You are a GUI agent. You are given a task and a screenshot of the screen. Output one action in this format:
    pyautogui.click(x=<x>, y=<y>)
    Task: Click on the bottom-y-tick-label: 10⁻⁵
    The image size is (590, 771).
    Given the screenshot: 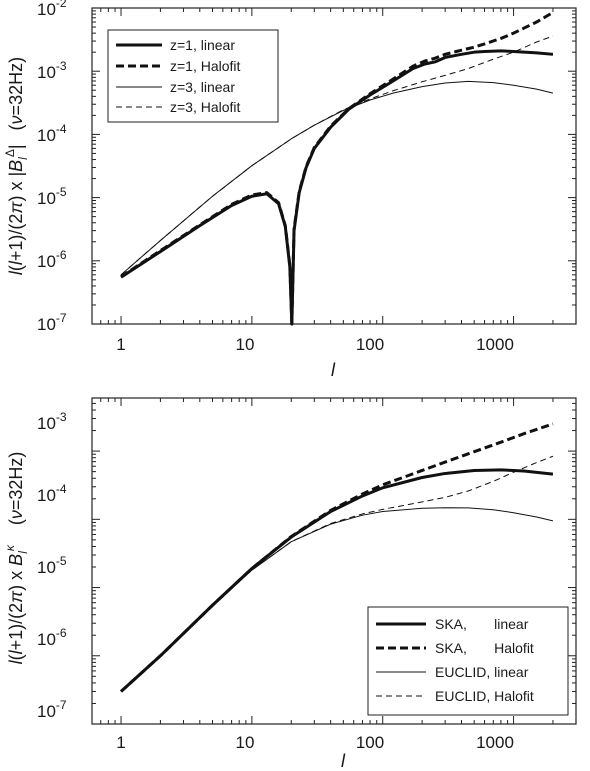 What is the action you would take?
    pyautogui.click(x=52, y=565)
    